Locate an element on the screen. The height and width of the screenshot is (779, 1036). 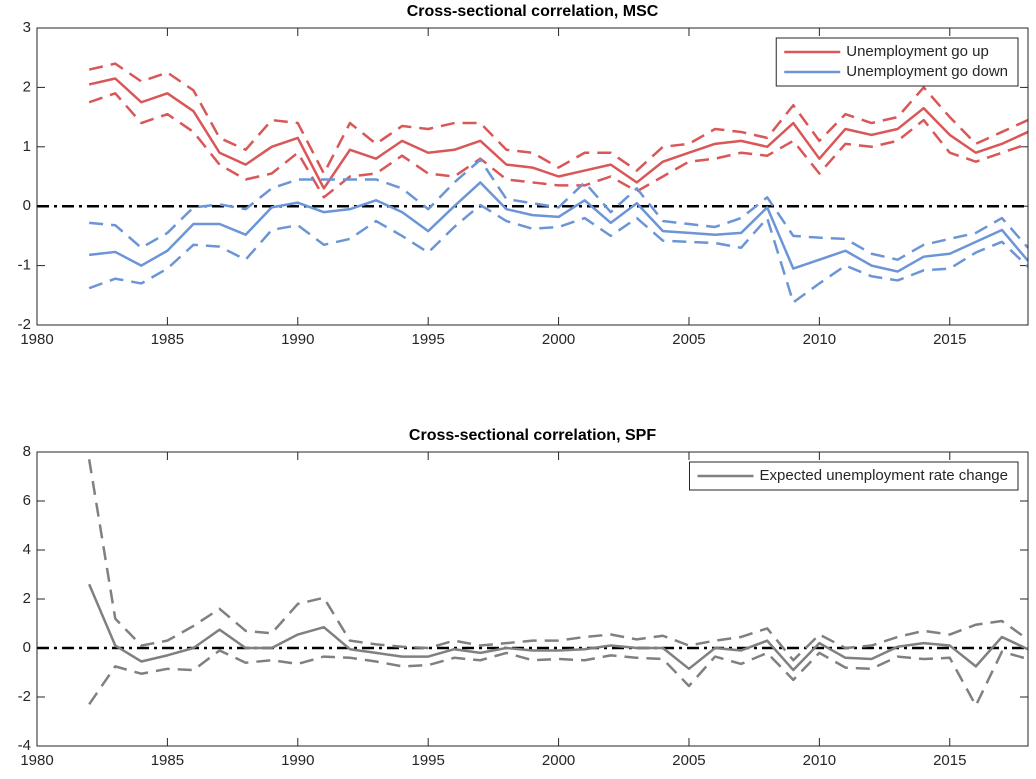
legend: Expected unemployment rate change is located at coordinates (854, 476).